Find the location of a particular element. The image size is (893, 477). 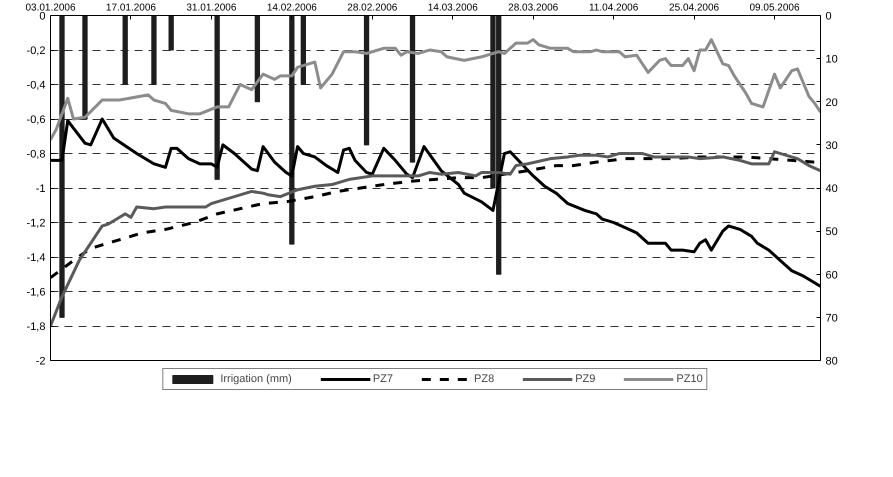

y2-tick-label: 80 is located at coordinates (832, 362).